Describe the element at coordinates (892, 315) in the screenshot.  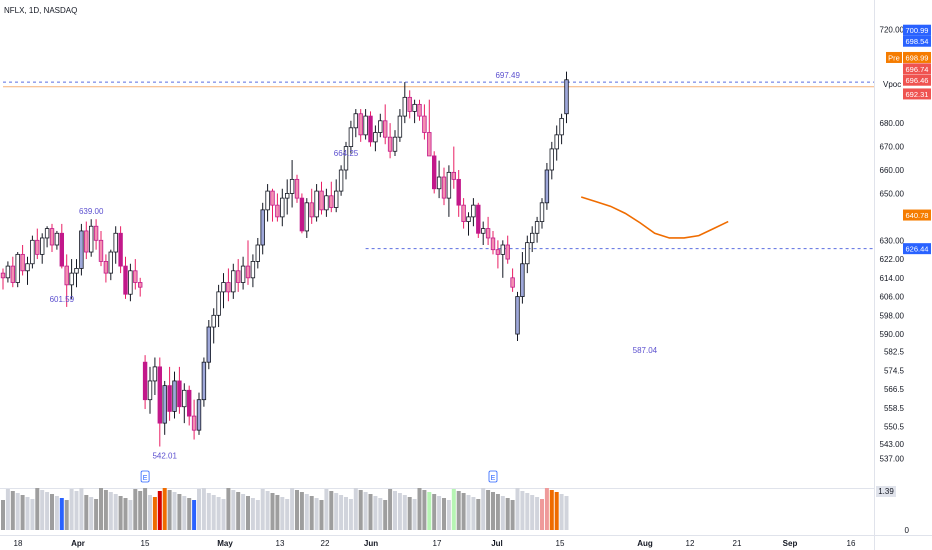
I see `y-tick-label: 598.00` at that location.